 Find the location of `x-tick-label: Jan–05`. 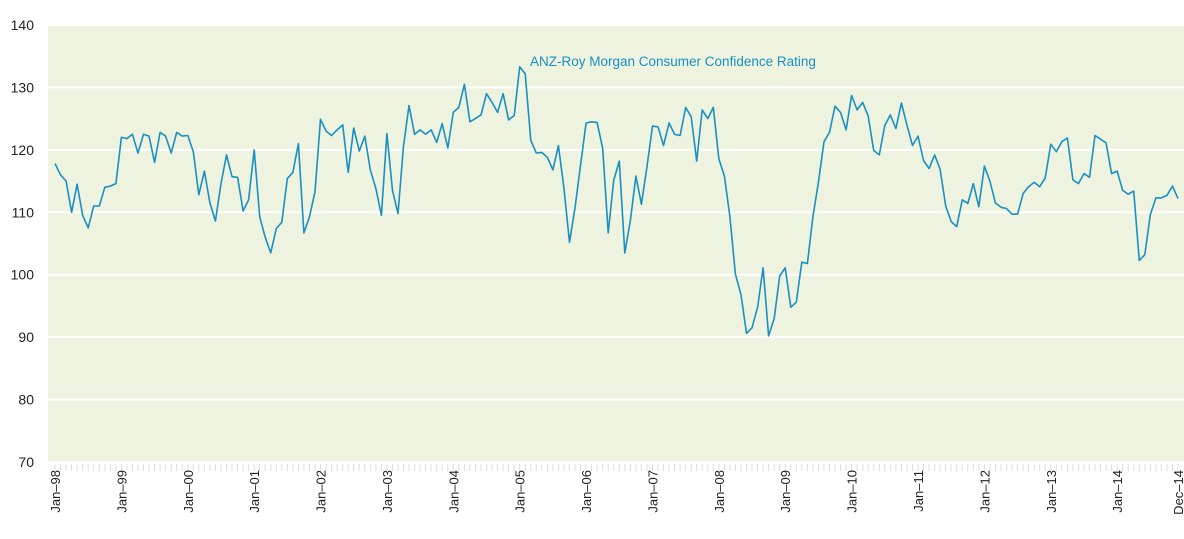

x-tick-label: Jan–05 is located at coordinates (520, 491).